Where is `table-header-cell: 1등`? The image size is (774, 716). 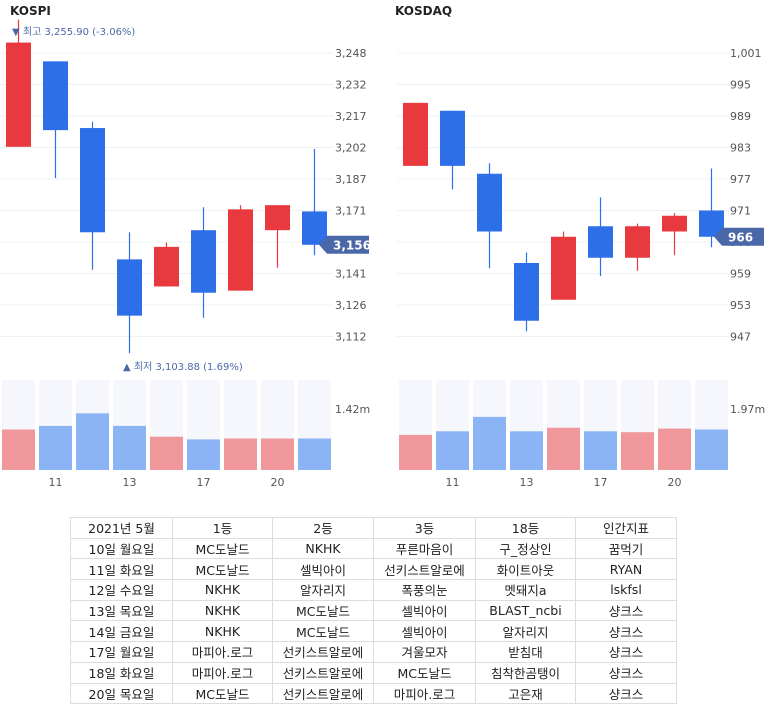 table-header-cell: 1등 is located at coordinates (222, 528).